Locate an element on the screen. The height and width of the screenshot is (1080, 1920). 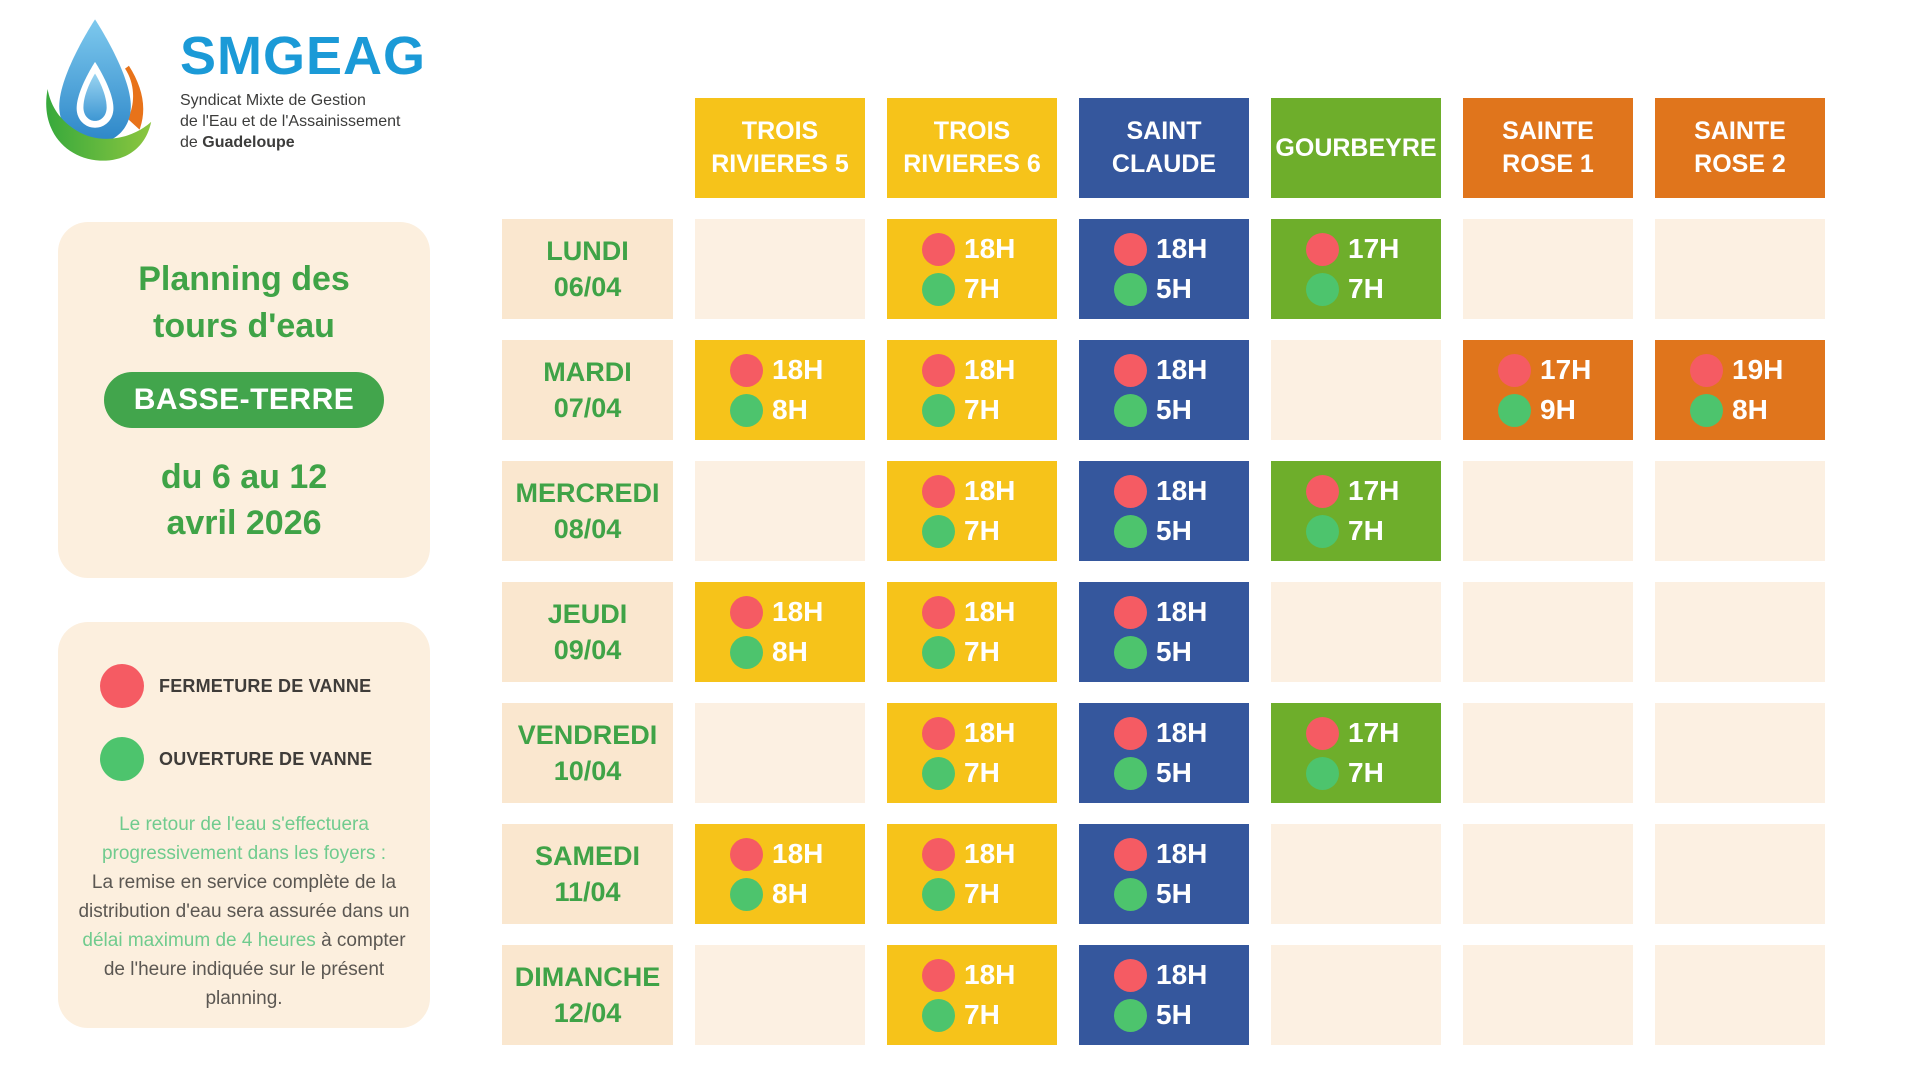
cell-lundi-trois-rivieres-6: 18H 7H is located at coordinates (972, 269).